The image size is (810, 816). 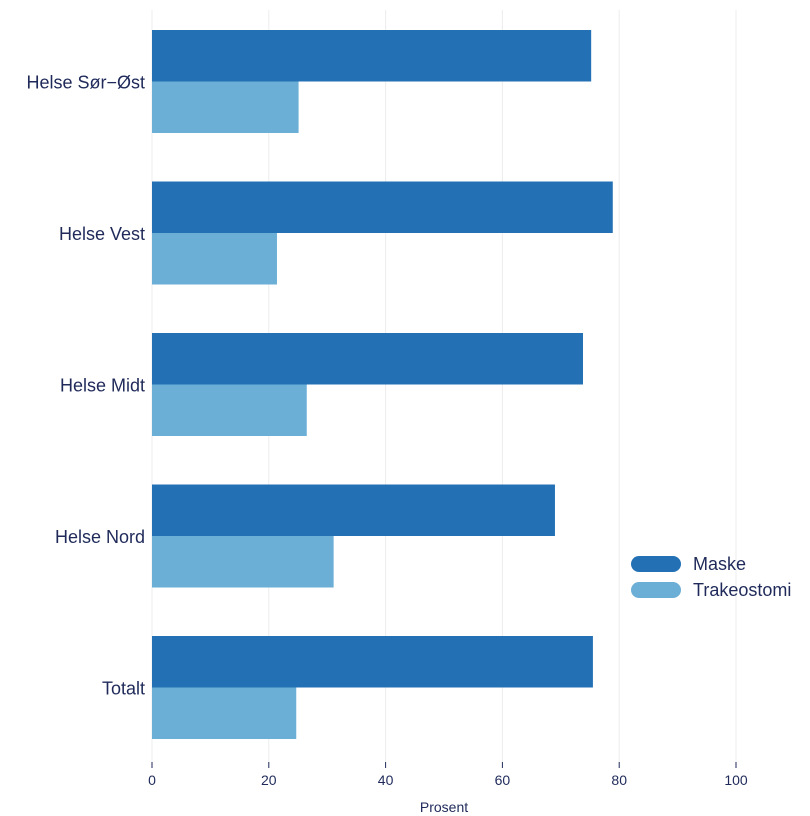 What do you see at coordinates (100, 537) in the screenshot?
I see `category-label-helse-nord: Helse Nord` at bounding box center [100, 537].